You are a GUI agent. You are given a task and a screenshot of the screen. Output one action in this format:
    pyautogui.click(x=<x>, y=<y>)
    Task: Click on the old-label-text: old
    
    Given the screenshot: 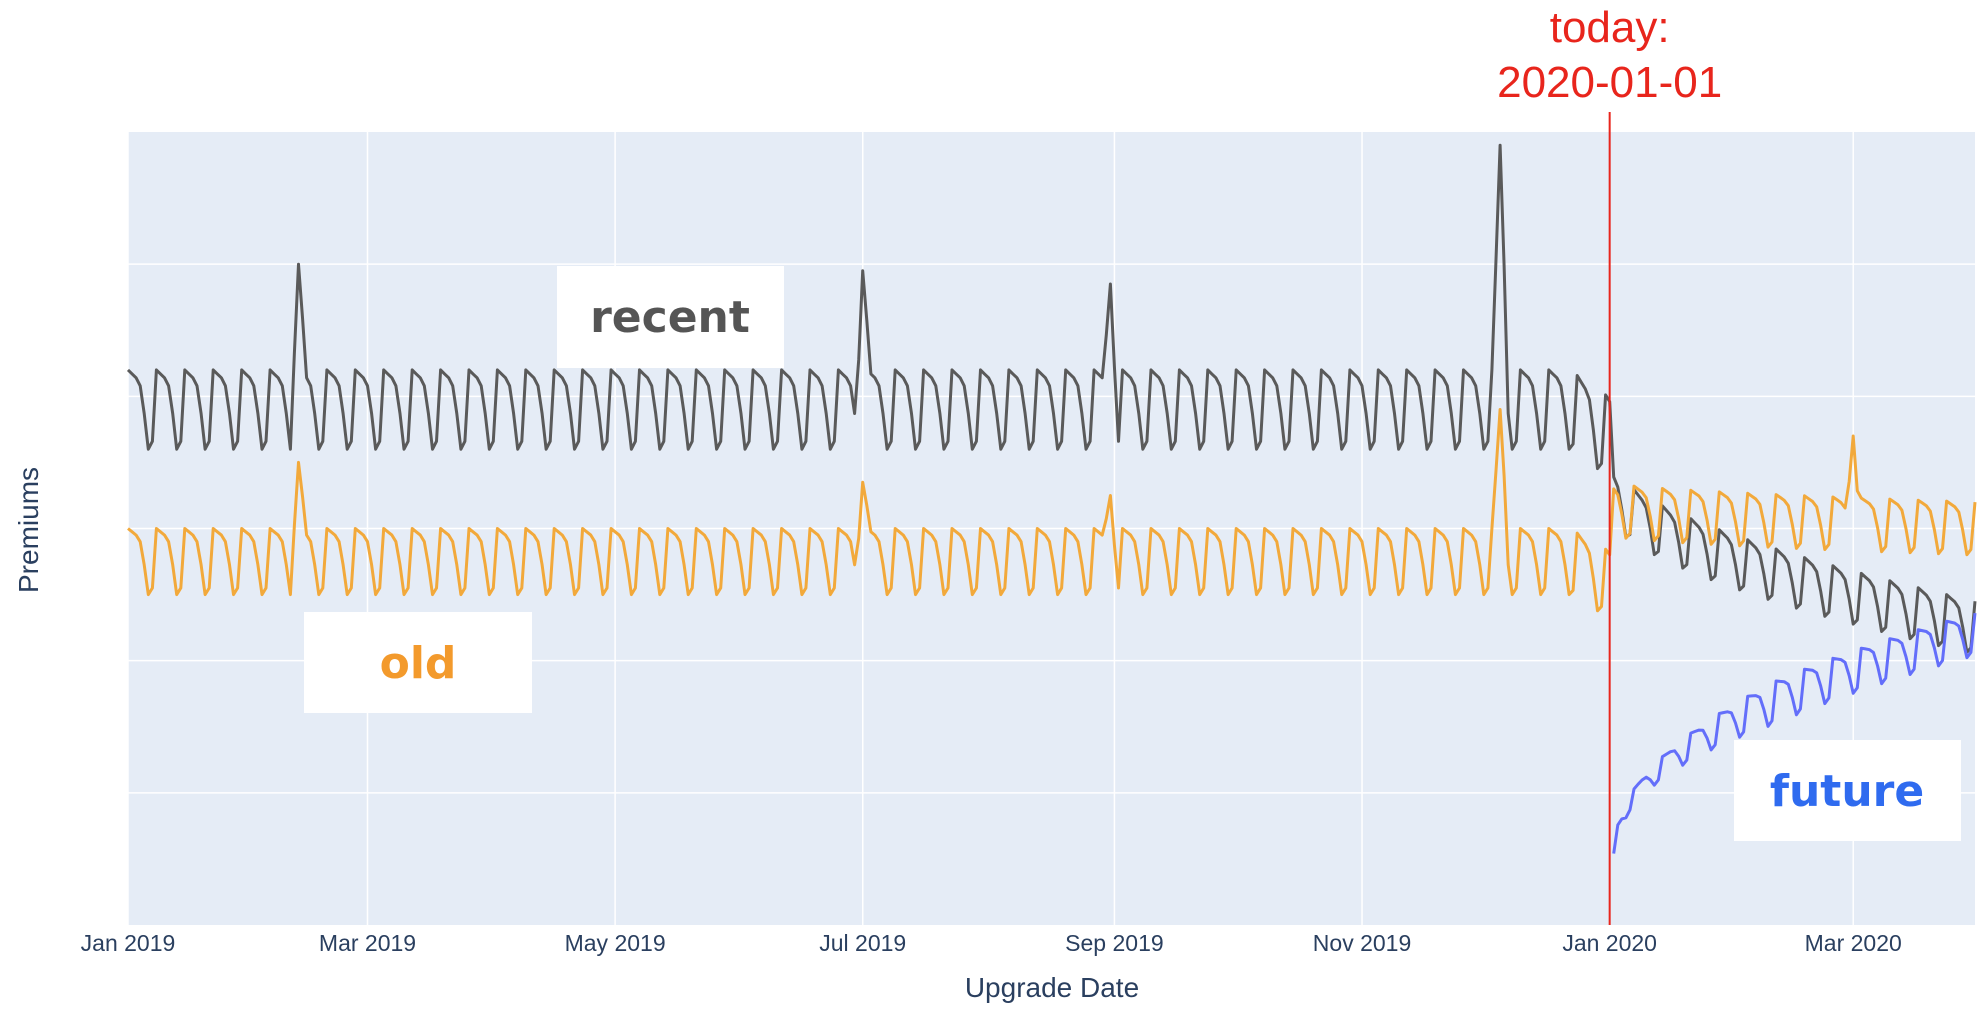 What is the action you would take?
    pyautogui.click(x=418, y=663)
    